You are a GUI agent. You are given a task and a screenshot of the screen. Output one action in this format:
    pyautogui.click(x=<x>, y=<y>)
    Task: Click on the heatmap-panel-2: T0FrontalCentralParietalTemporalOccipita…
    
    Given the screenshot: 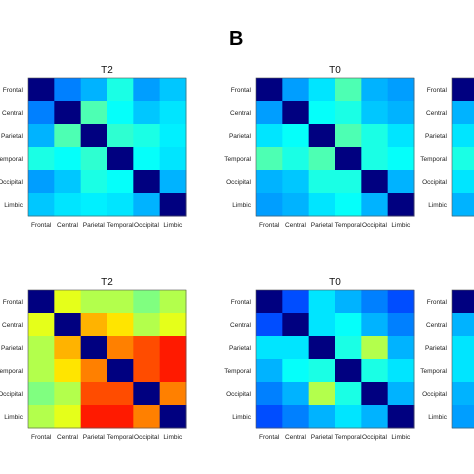 What is the action you would take?
    pyautogui.click(x=319, y=147)
    